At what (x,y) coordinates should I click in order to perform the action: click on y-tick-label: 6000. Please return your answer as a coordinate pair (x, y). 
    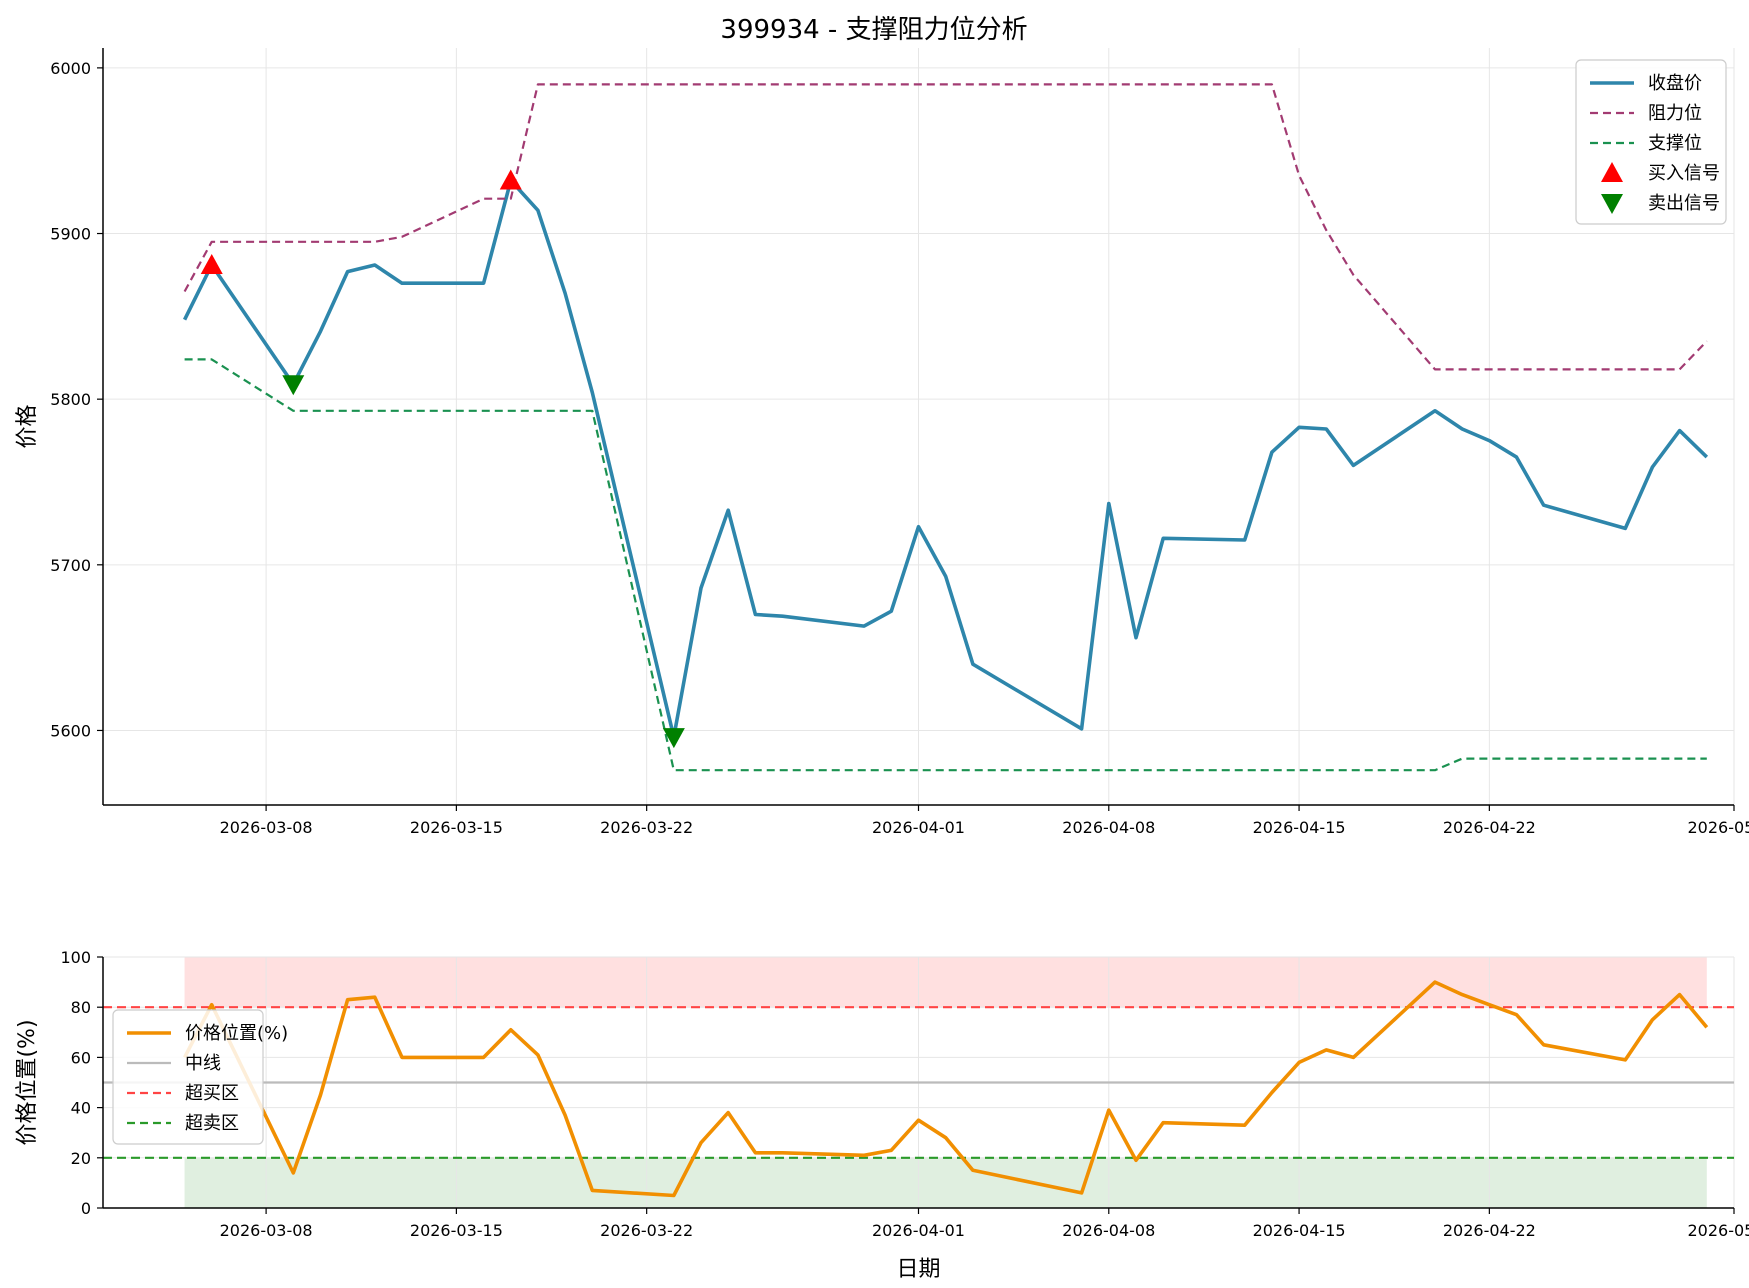
    Looking at the image, I should click on (70, 68).